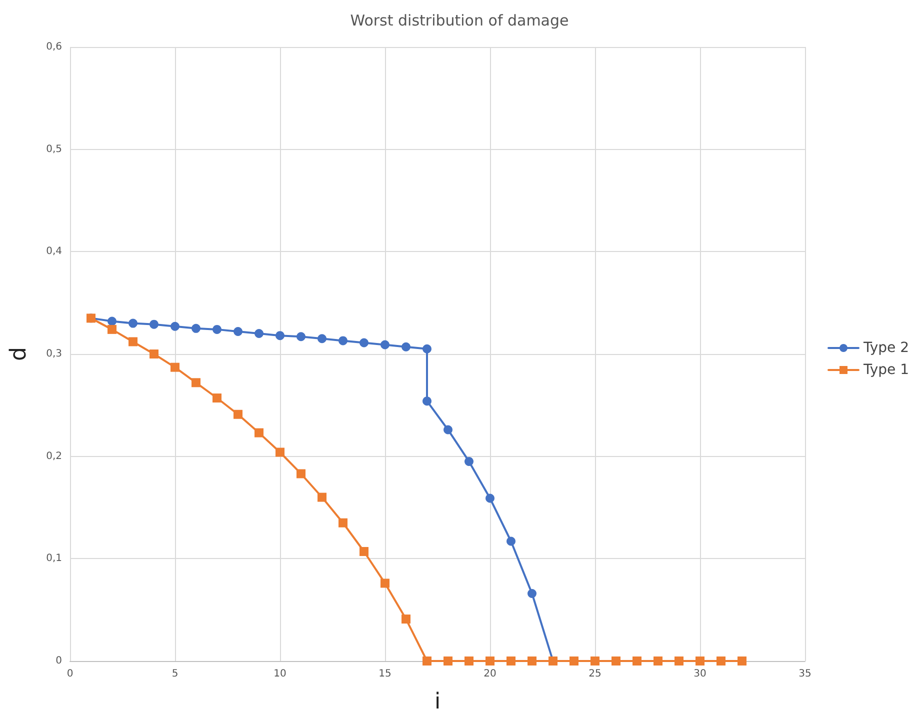 This screenshot has height=718, width=919. Describe the element at coordinates (885, 370) in the screenshot. I see `legend-label: Type 1` at that location.